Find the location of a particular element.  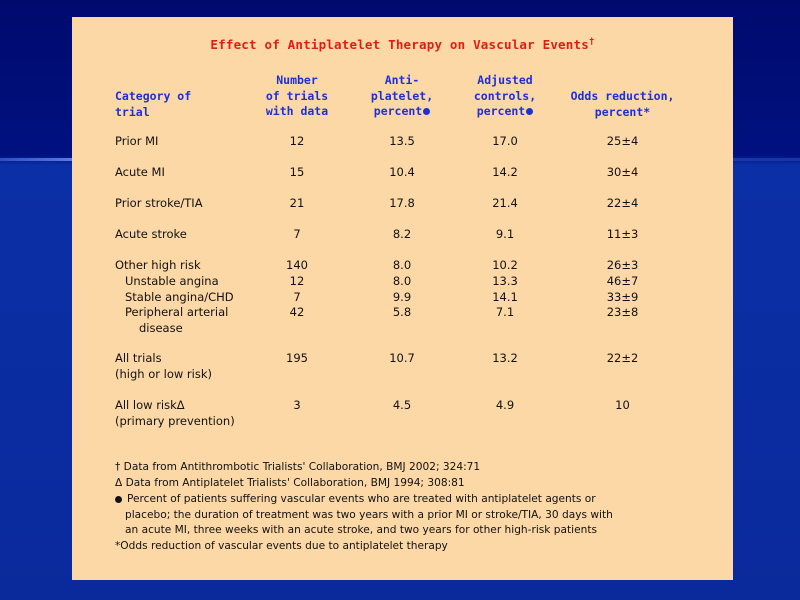

row-label-cont: (primary prevention) is located at coordinates (175, 421).